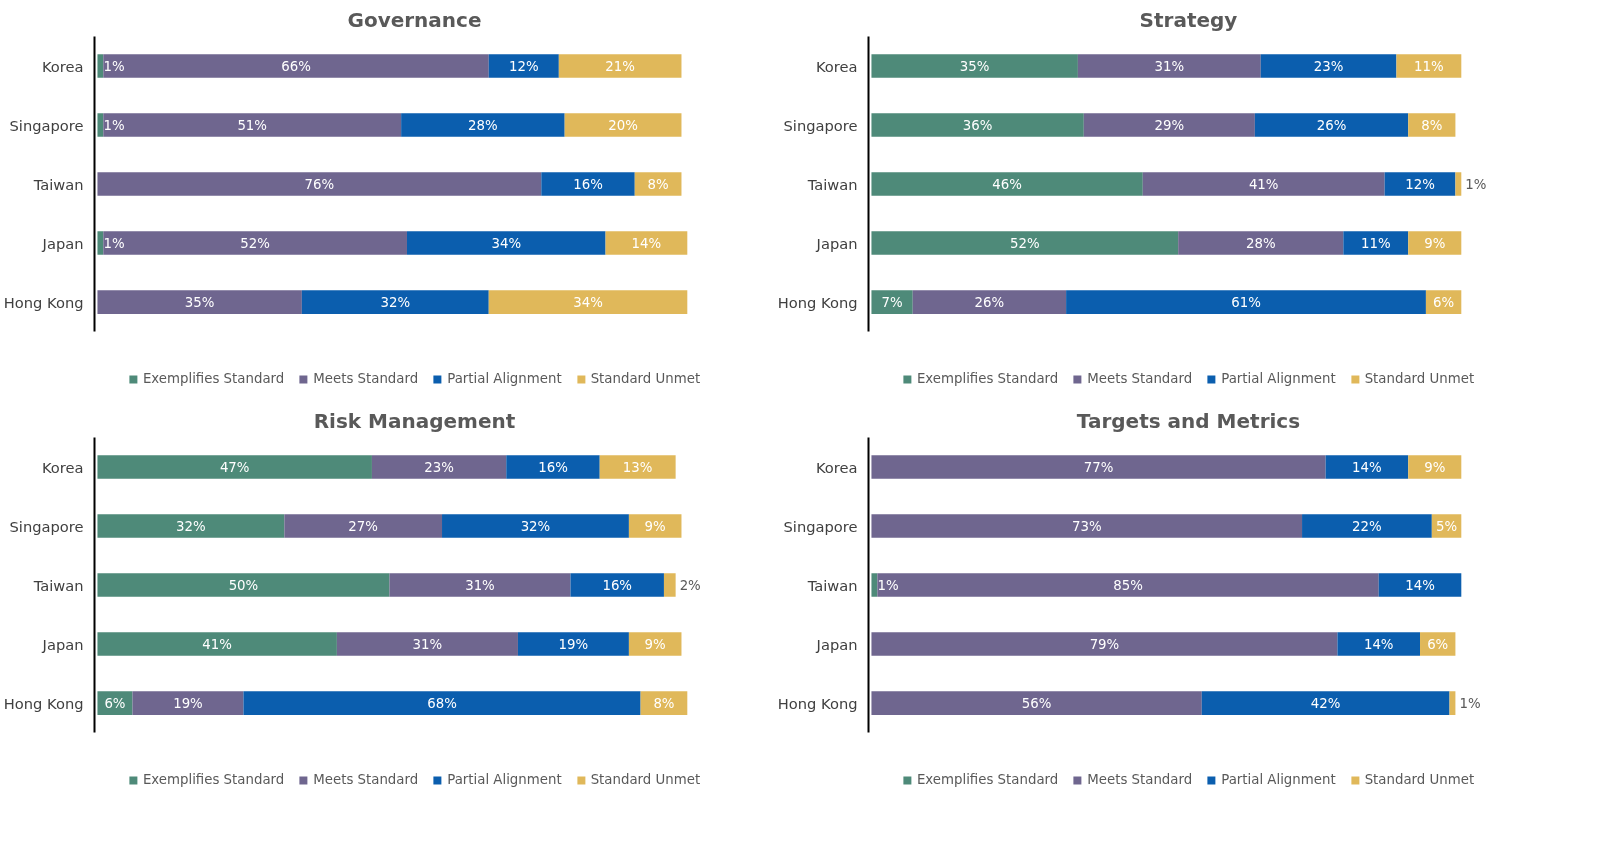 The width and height of the screenshot is (1600, 862). Describe the element at coordinates (620, 66) in the screenshot. I see `data-label: 21%` at that location.